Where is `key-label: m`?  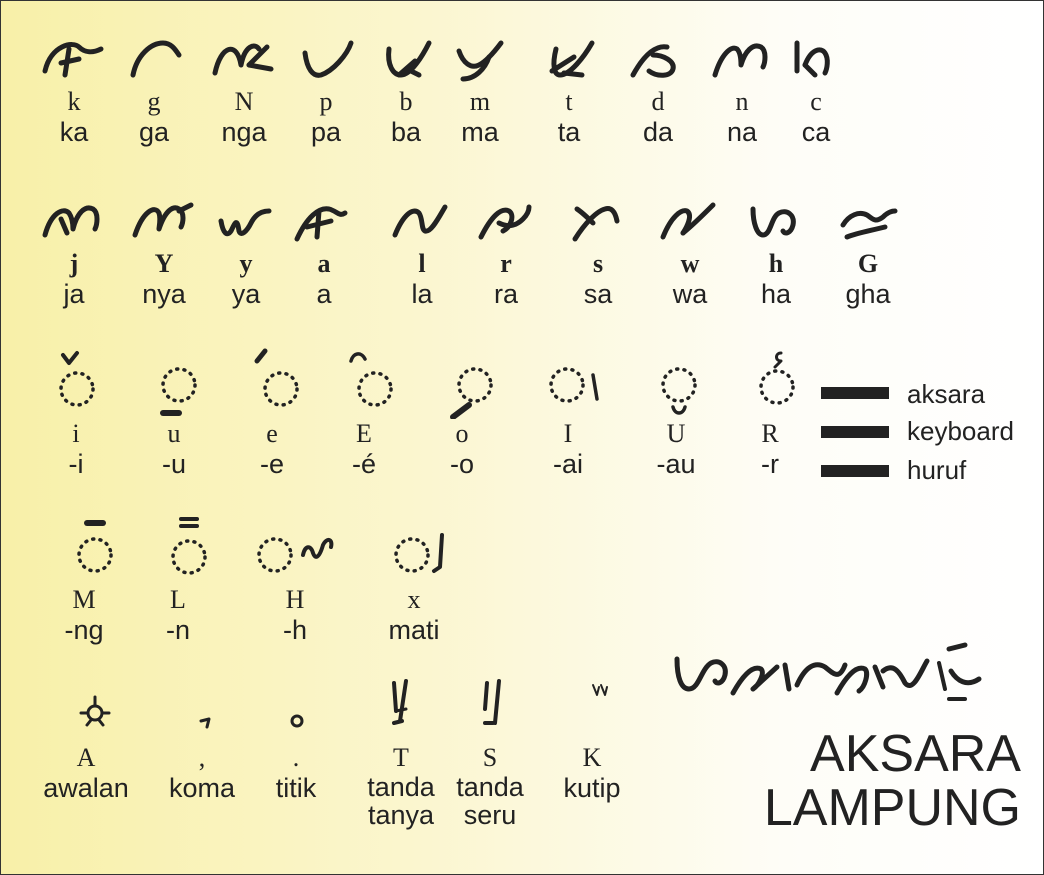
key-label: m is located at coordinates (480, 101).